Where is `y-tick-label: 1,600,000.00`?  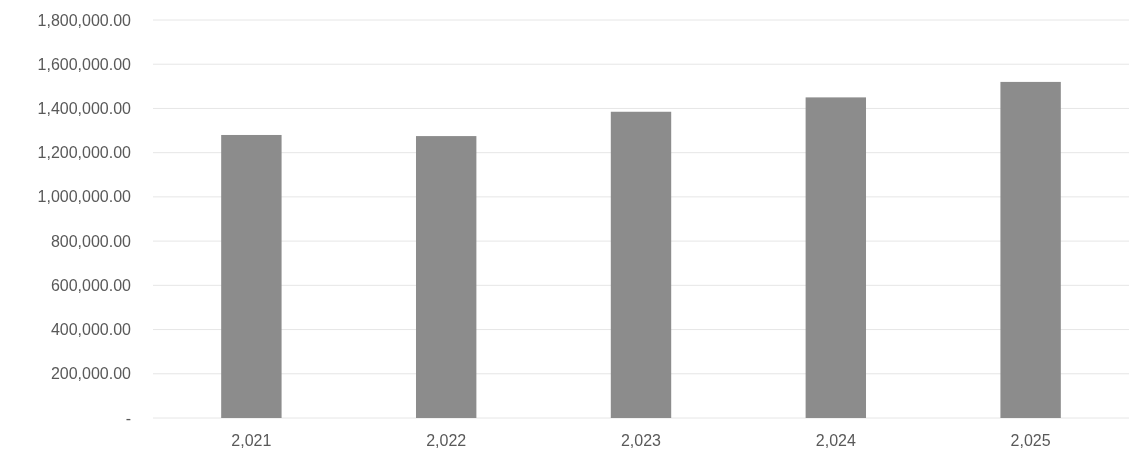 y-tick-label: 1,600,000.00 is located at coordinates (84, 64).